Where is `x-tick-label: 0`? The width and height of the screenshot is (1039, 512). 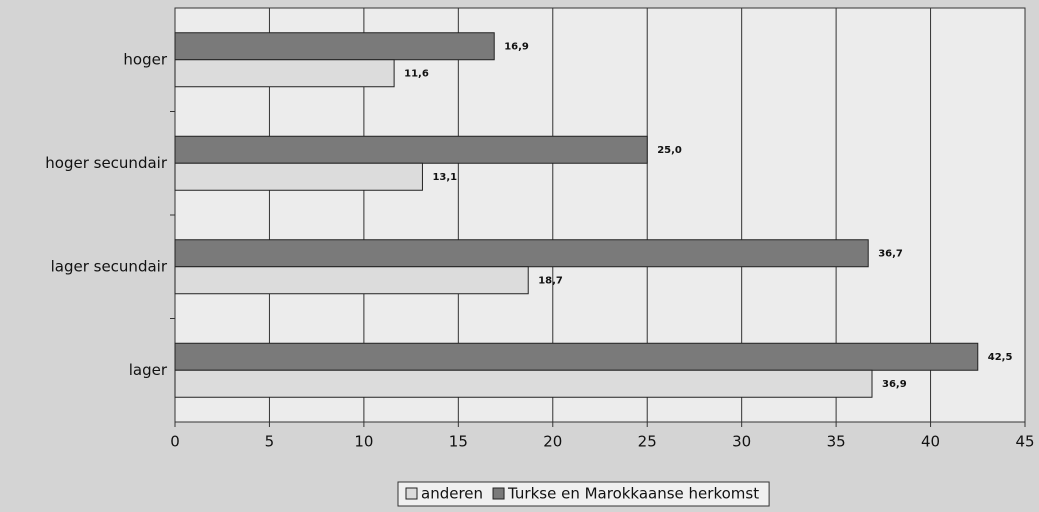
x-tick-label: 0 is located at coordinates (175, 442).